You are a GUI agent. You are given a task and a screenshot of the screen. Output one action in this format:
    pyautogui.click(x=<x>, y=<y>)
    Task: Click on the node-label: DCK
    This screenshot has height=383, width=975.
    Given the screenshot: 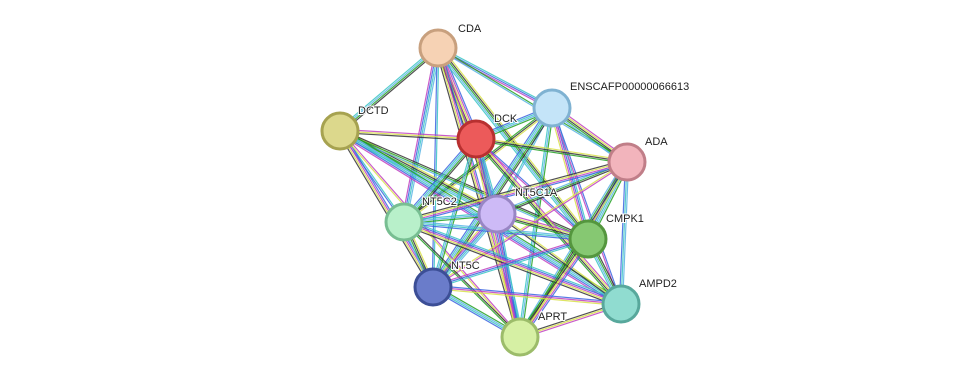 What is the action you would take?
    pyautogui.click(x=506, y=119)
    